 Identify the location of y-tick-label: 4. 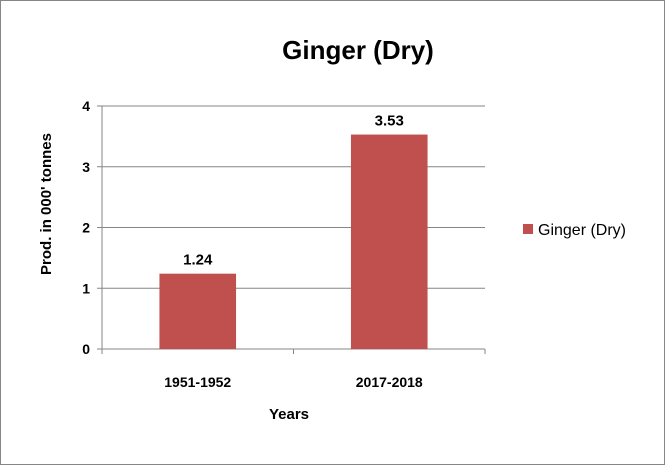
(86, 106).